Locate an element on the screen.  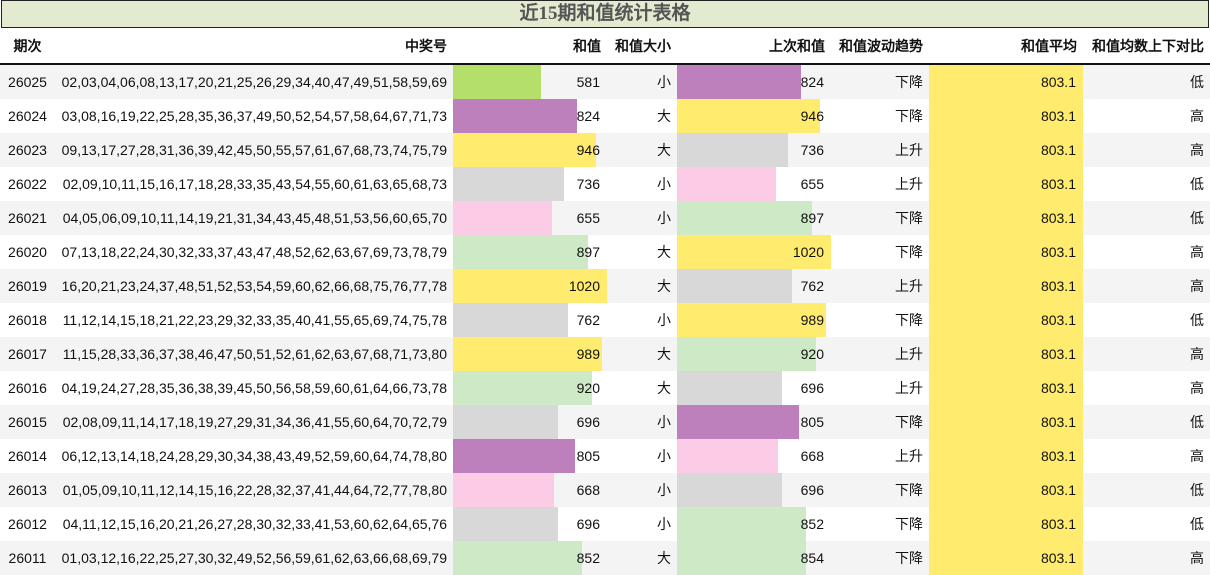
header-issue: 期次 is located at coordinates (27, 46).